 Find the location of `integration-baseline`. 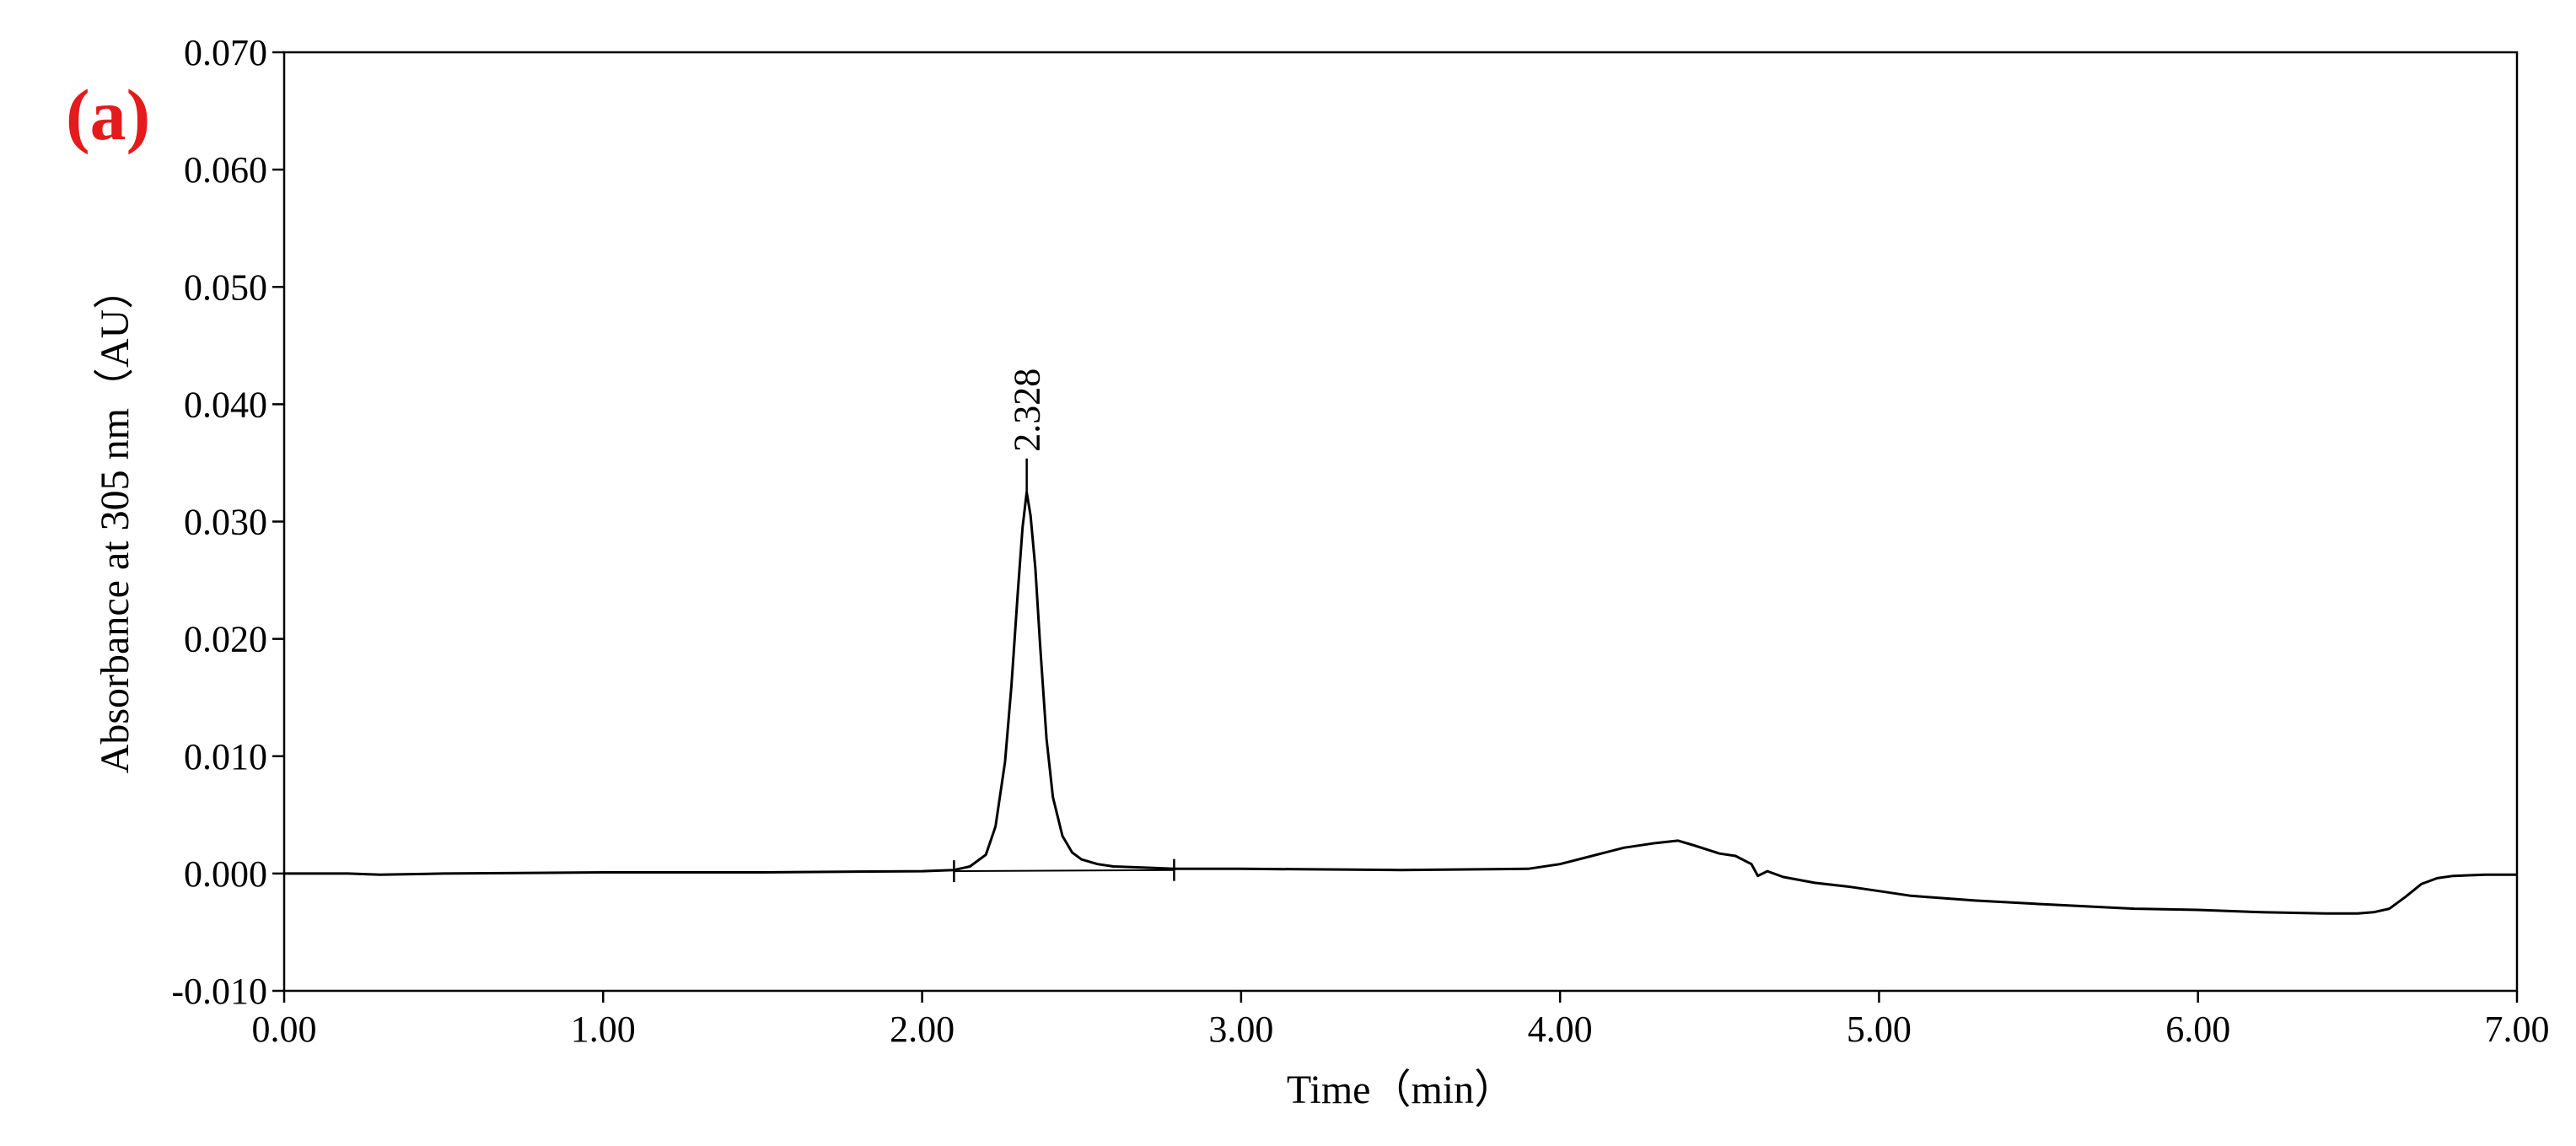

integration-baseline is located at coordinates (1064, 871).